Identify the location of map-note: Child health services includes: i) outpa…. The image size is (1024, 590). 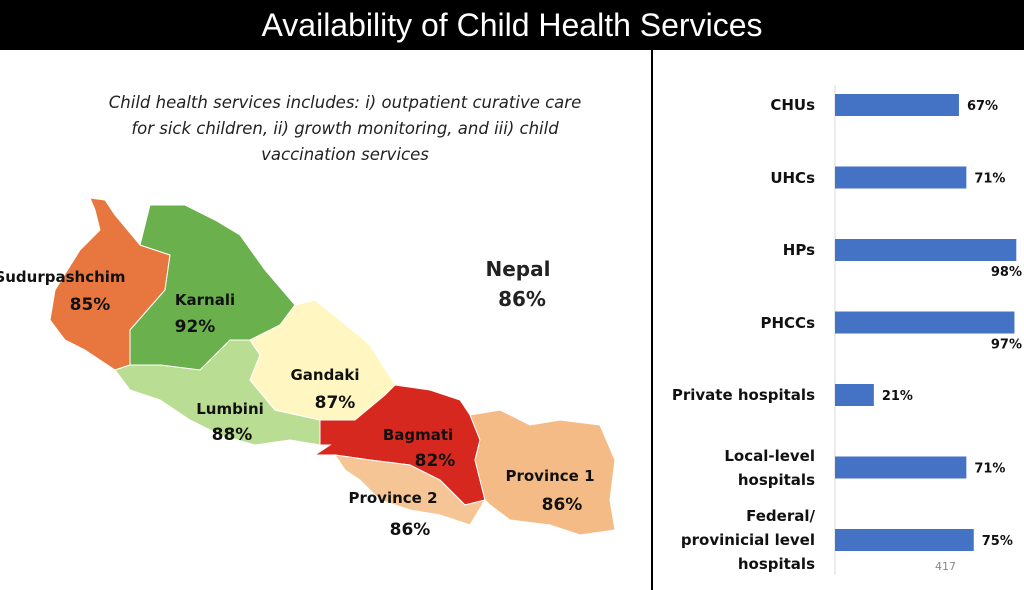
(345, 128).